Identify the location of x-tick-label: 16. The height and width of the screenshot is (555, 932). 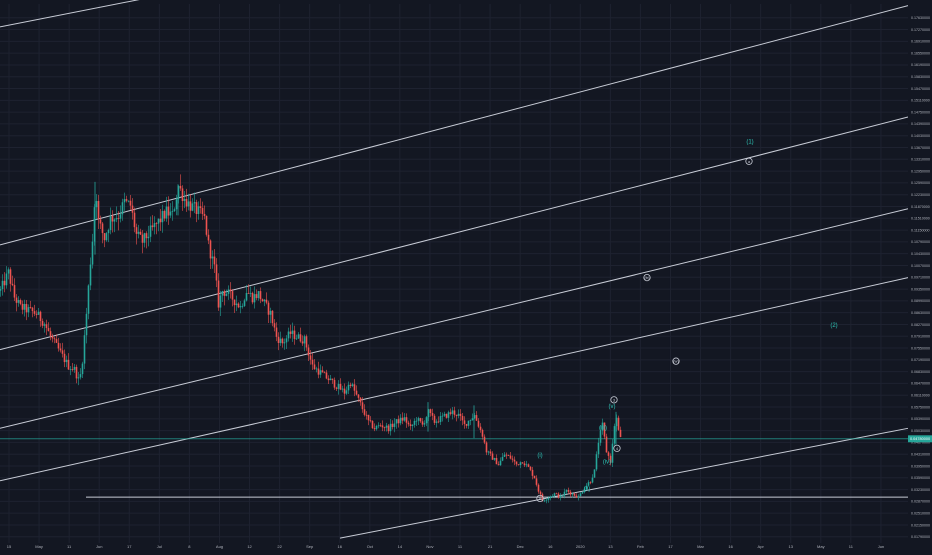
(730, 546).